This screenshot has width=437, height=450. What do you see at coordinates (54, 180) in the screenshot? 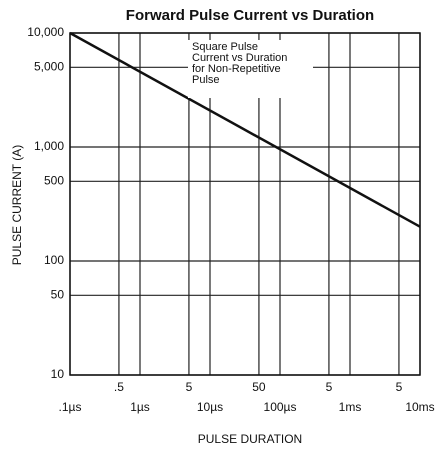
I see `y-tick-label: 500` at bounding box center [54, 180].